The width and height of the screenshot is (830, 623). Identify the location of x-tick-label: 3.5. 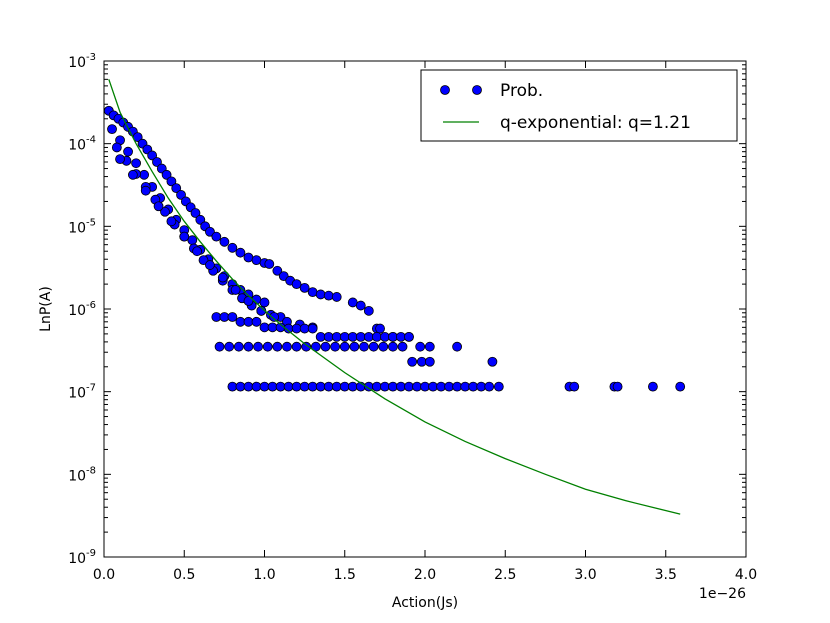
(666, 575).